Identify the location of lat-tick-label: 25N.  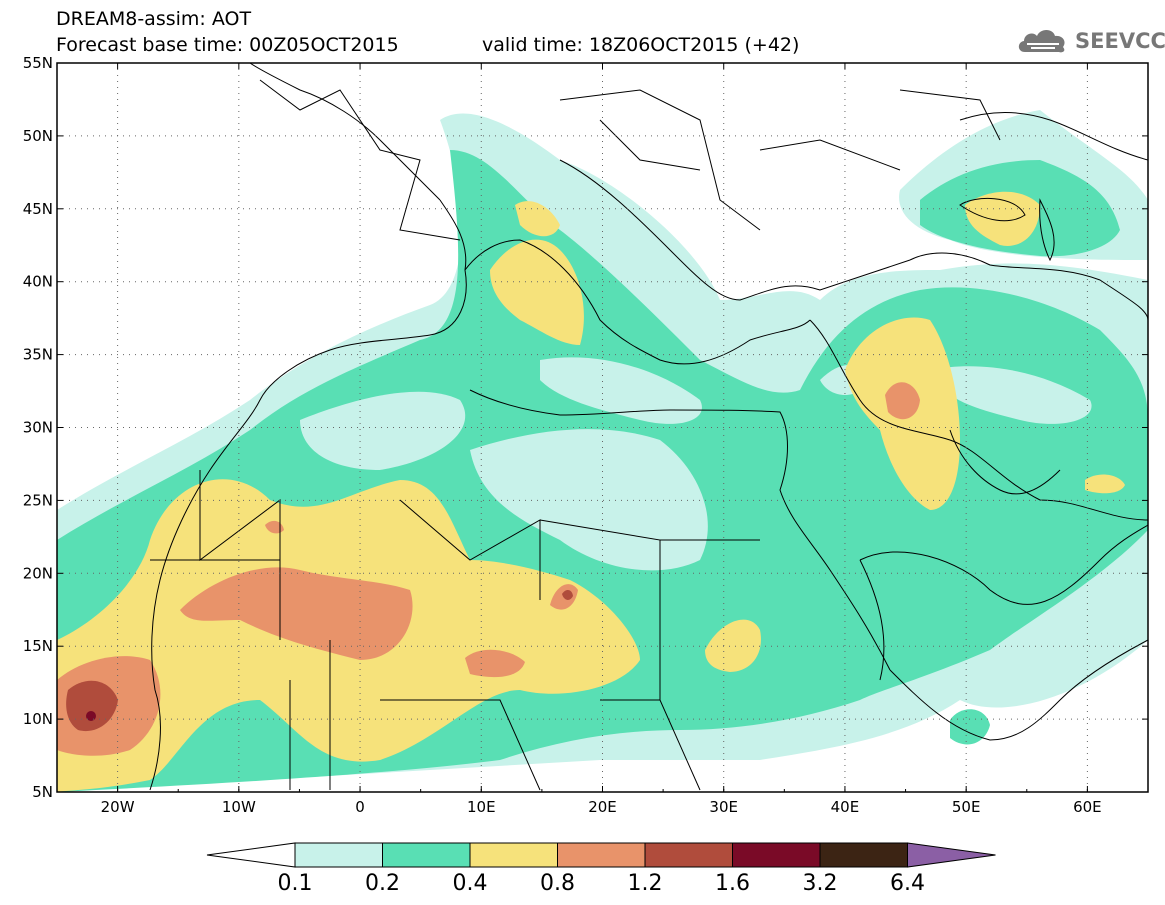
(38, 500).